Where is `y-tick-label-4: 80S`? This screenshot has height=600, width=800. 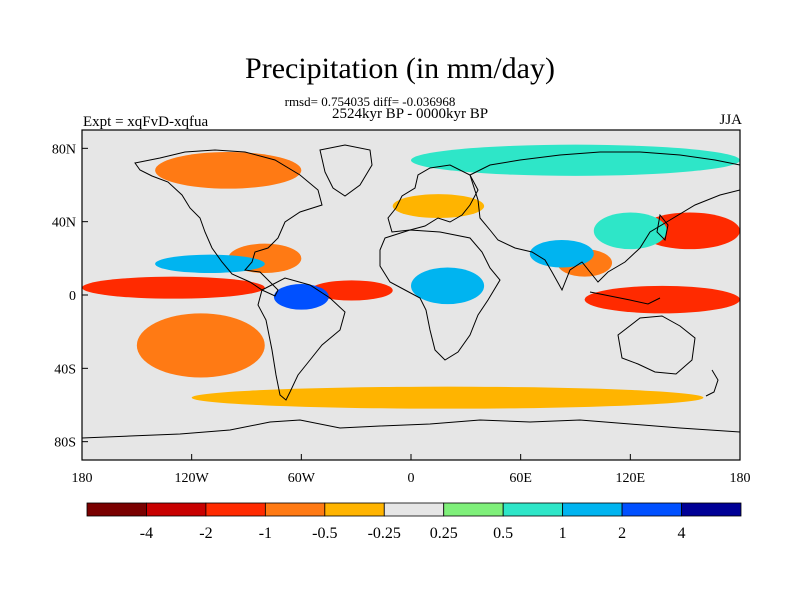
y-tick-label-4: 80S is located at coordinates (65, 443).